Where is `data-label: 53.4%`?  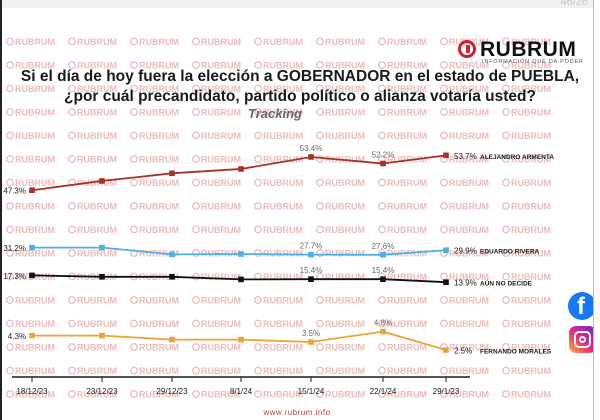
data-label: 53.4% is located at coordinates (311, 148).